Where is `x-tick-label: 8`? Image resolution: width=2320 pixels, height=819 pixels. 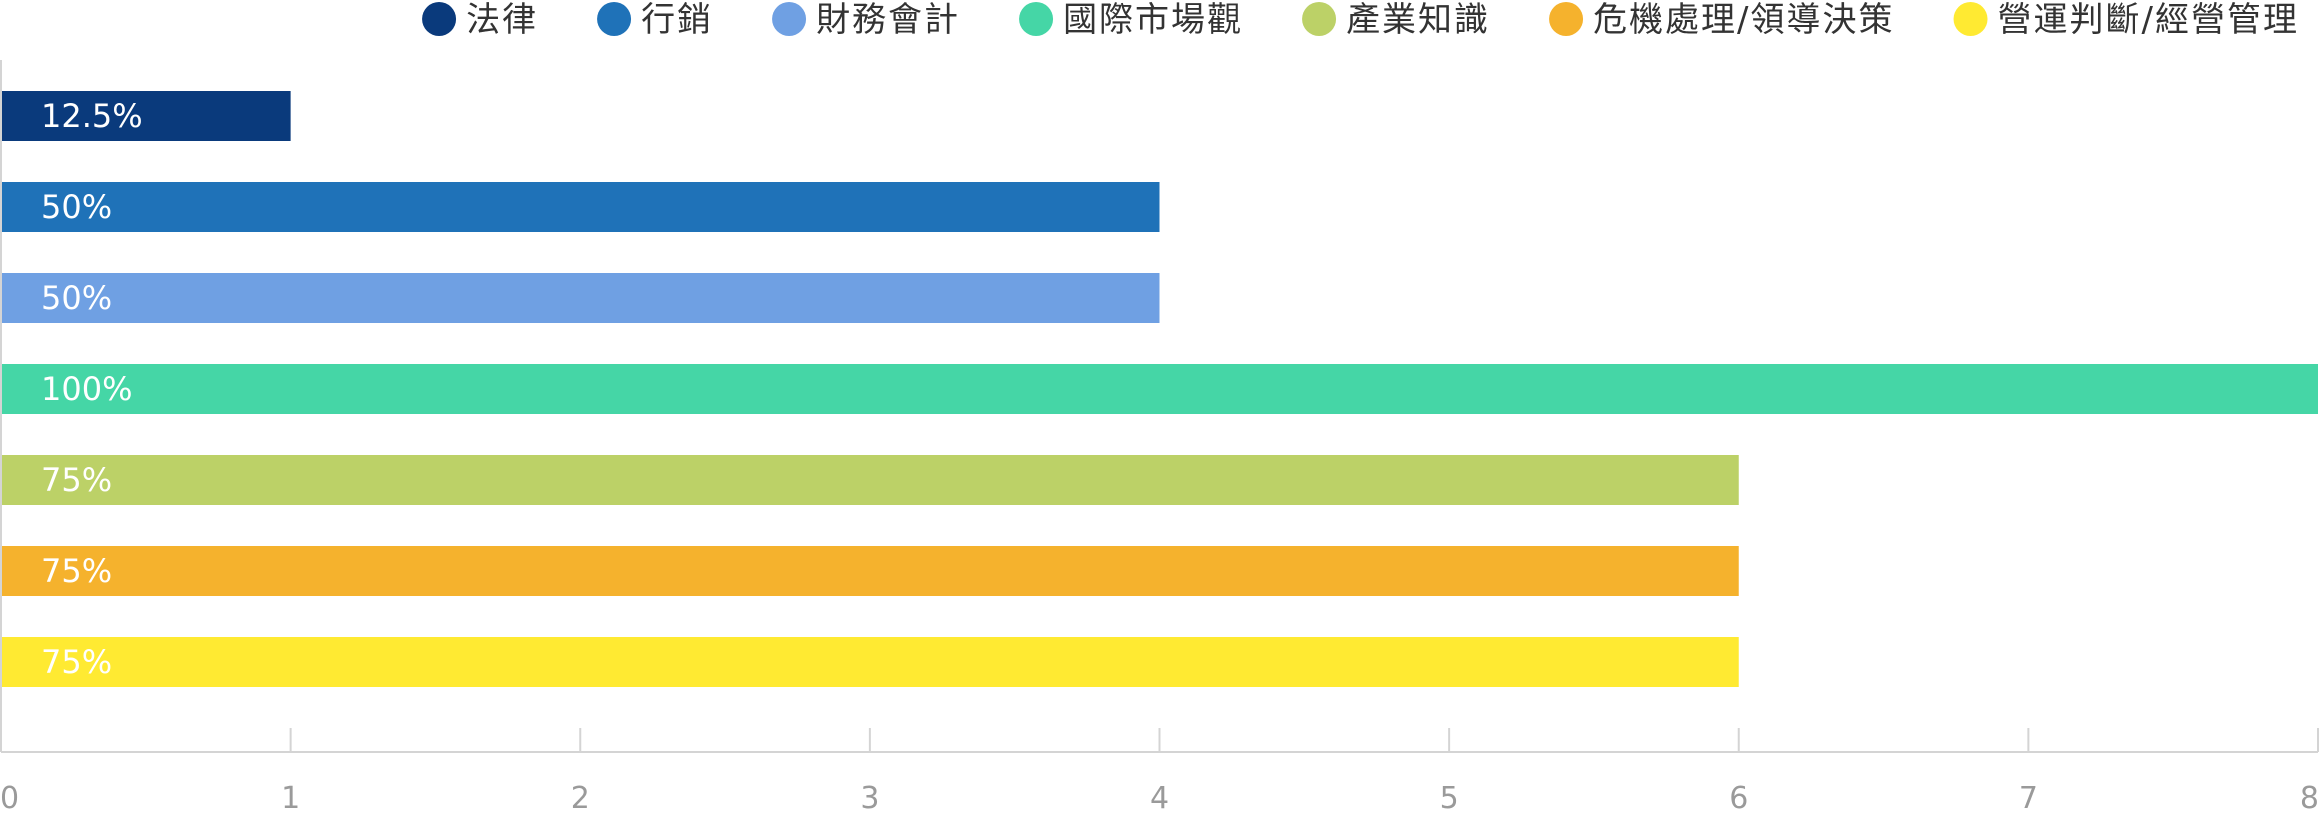 x-tick-label: 8 is located at coordinates (2309, 798).